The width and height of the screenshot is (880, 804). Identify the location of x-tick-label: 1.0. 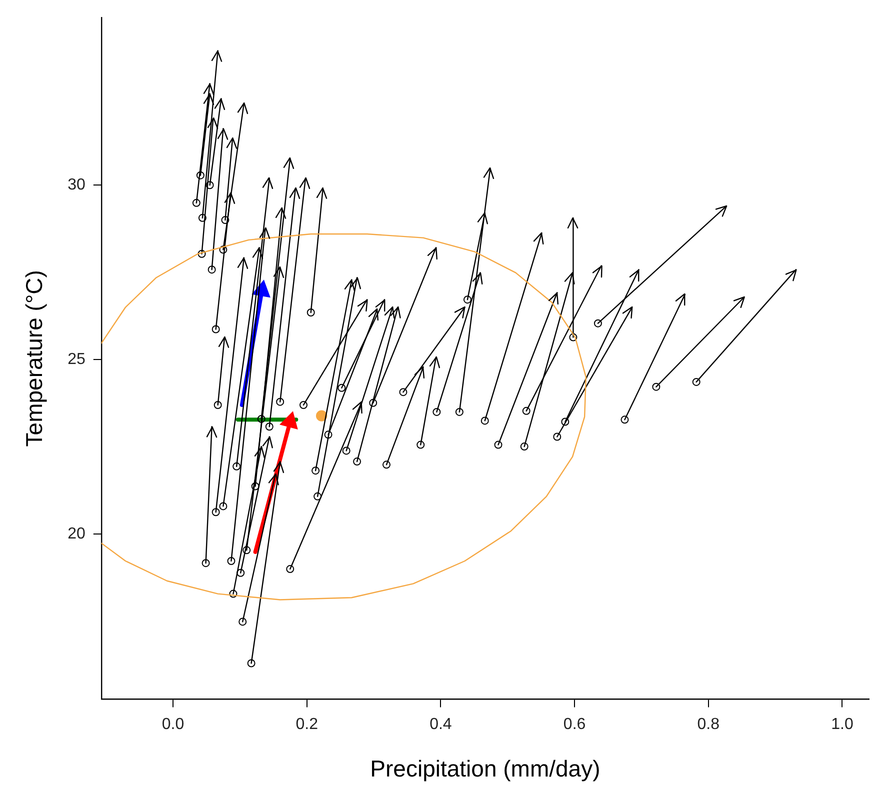
(842, 725).